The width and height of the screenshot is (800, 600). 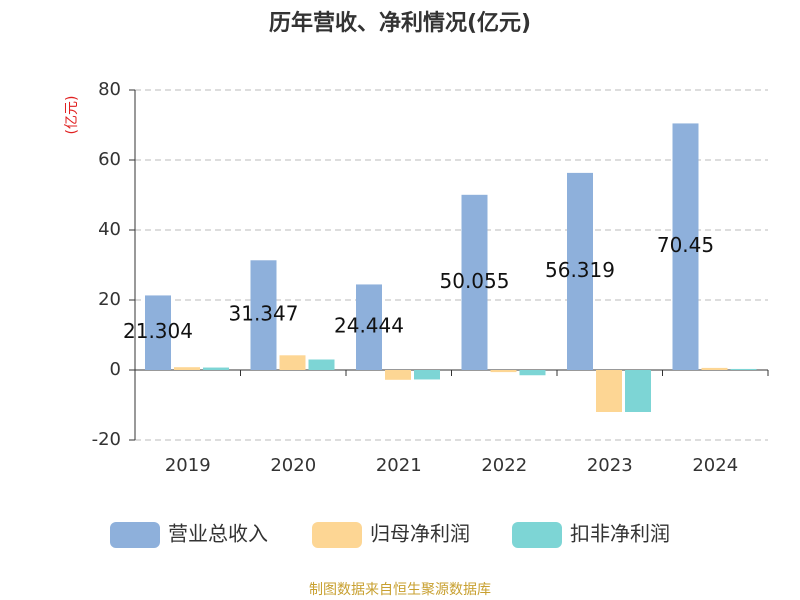 What do you see at coordinates (109, 299) in the screenshot?
I see `y-tick-label: 20` at bounding box center [109, 299].